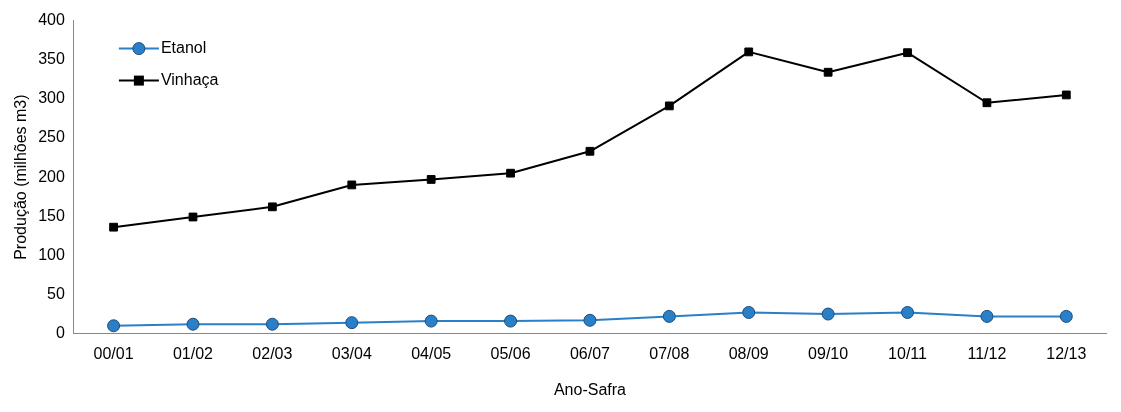 This screenshot has height=412, width=1121. I want to click on x-tick-label: 10/11, so click(908, 353).